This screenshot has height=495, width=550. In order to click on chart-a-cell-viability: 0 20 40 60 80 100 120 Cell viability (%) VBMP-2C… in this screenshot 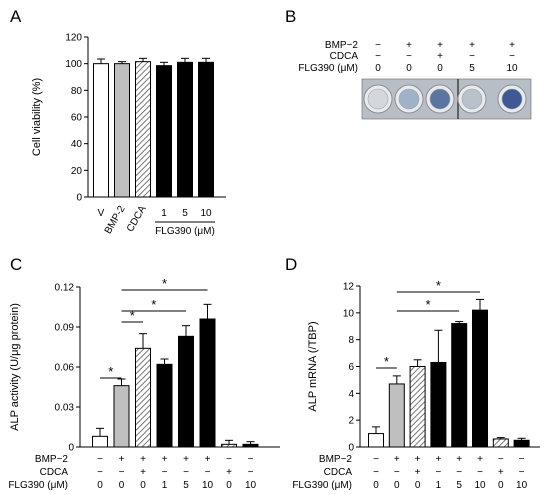, I will do `click(128, 135)`.